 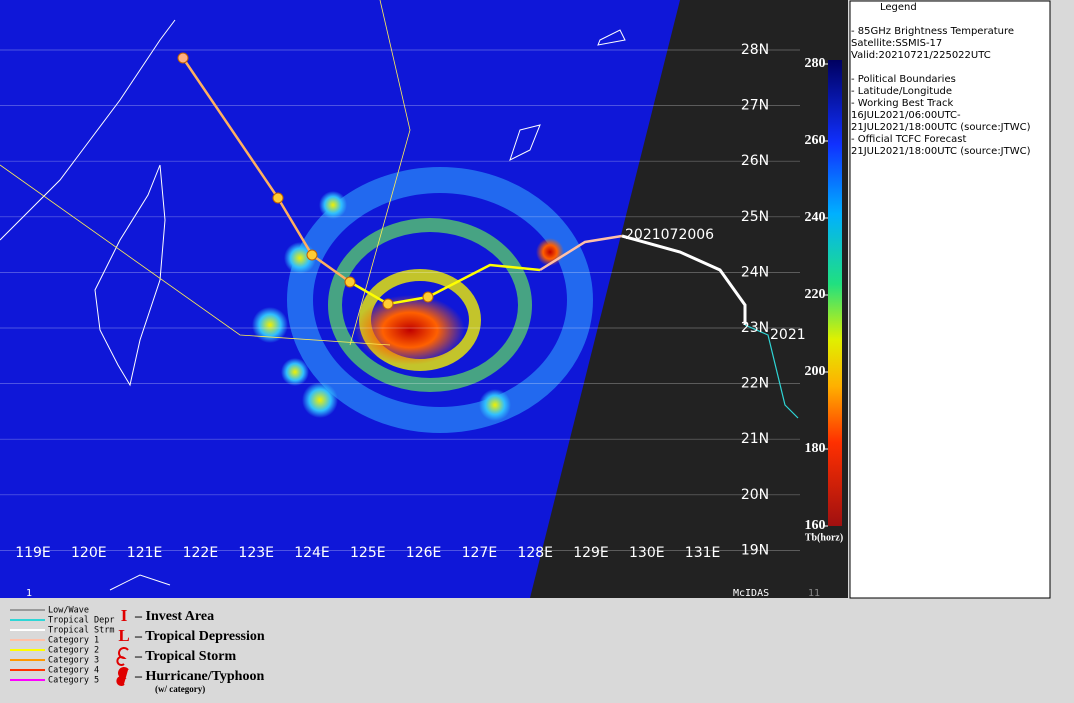 What do you see at coordinates (424, 553) in the screenshot?
I see `lon-label: 126E` at bounding box center [424, 553].